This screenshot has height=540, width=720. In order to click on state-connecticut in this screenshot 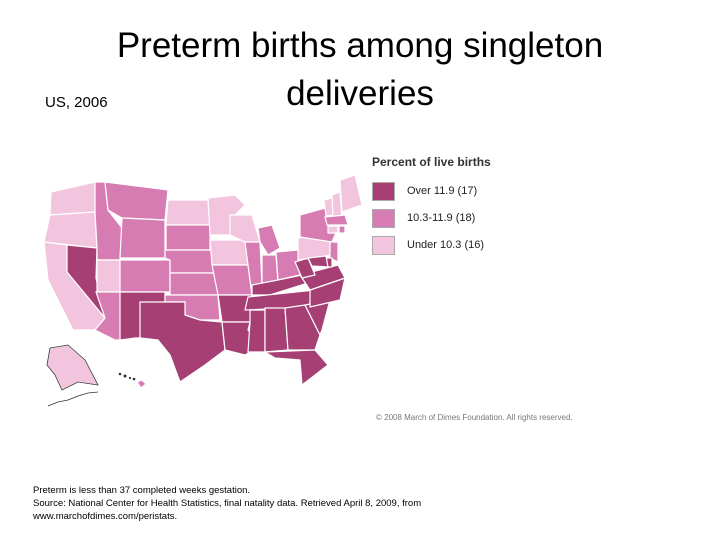, I will do `click(333, 229)`.